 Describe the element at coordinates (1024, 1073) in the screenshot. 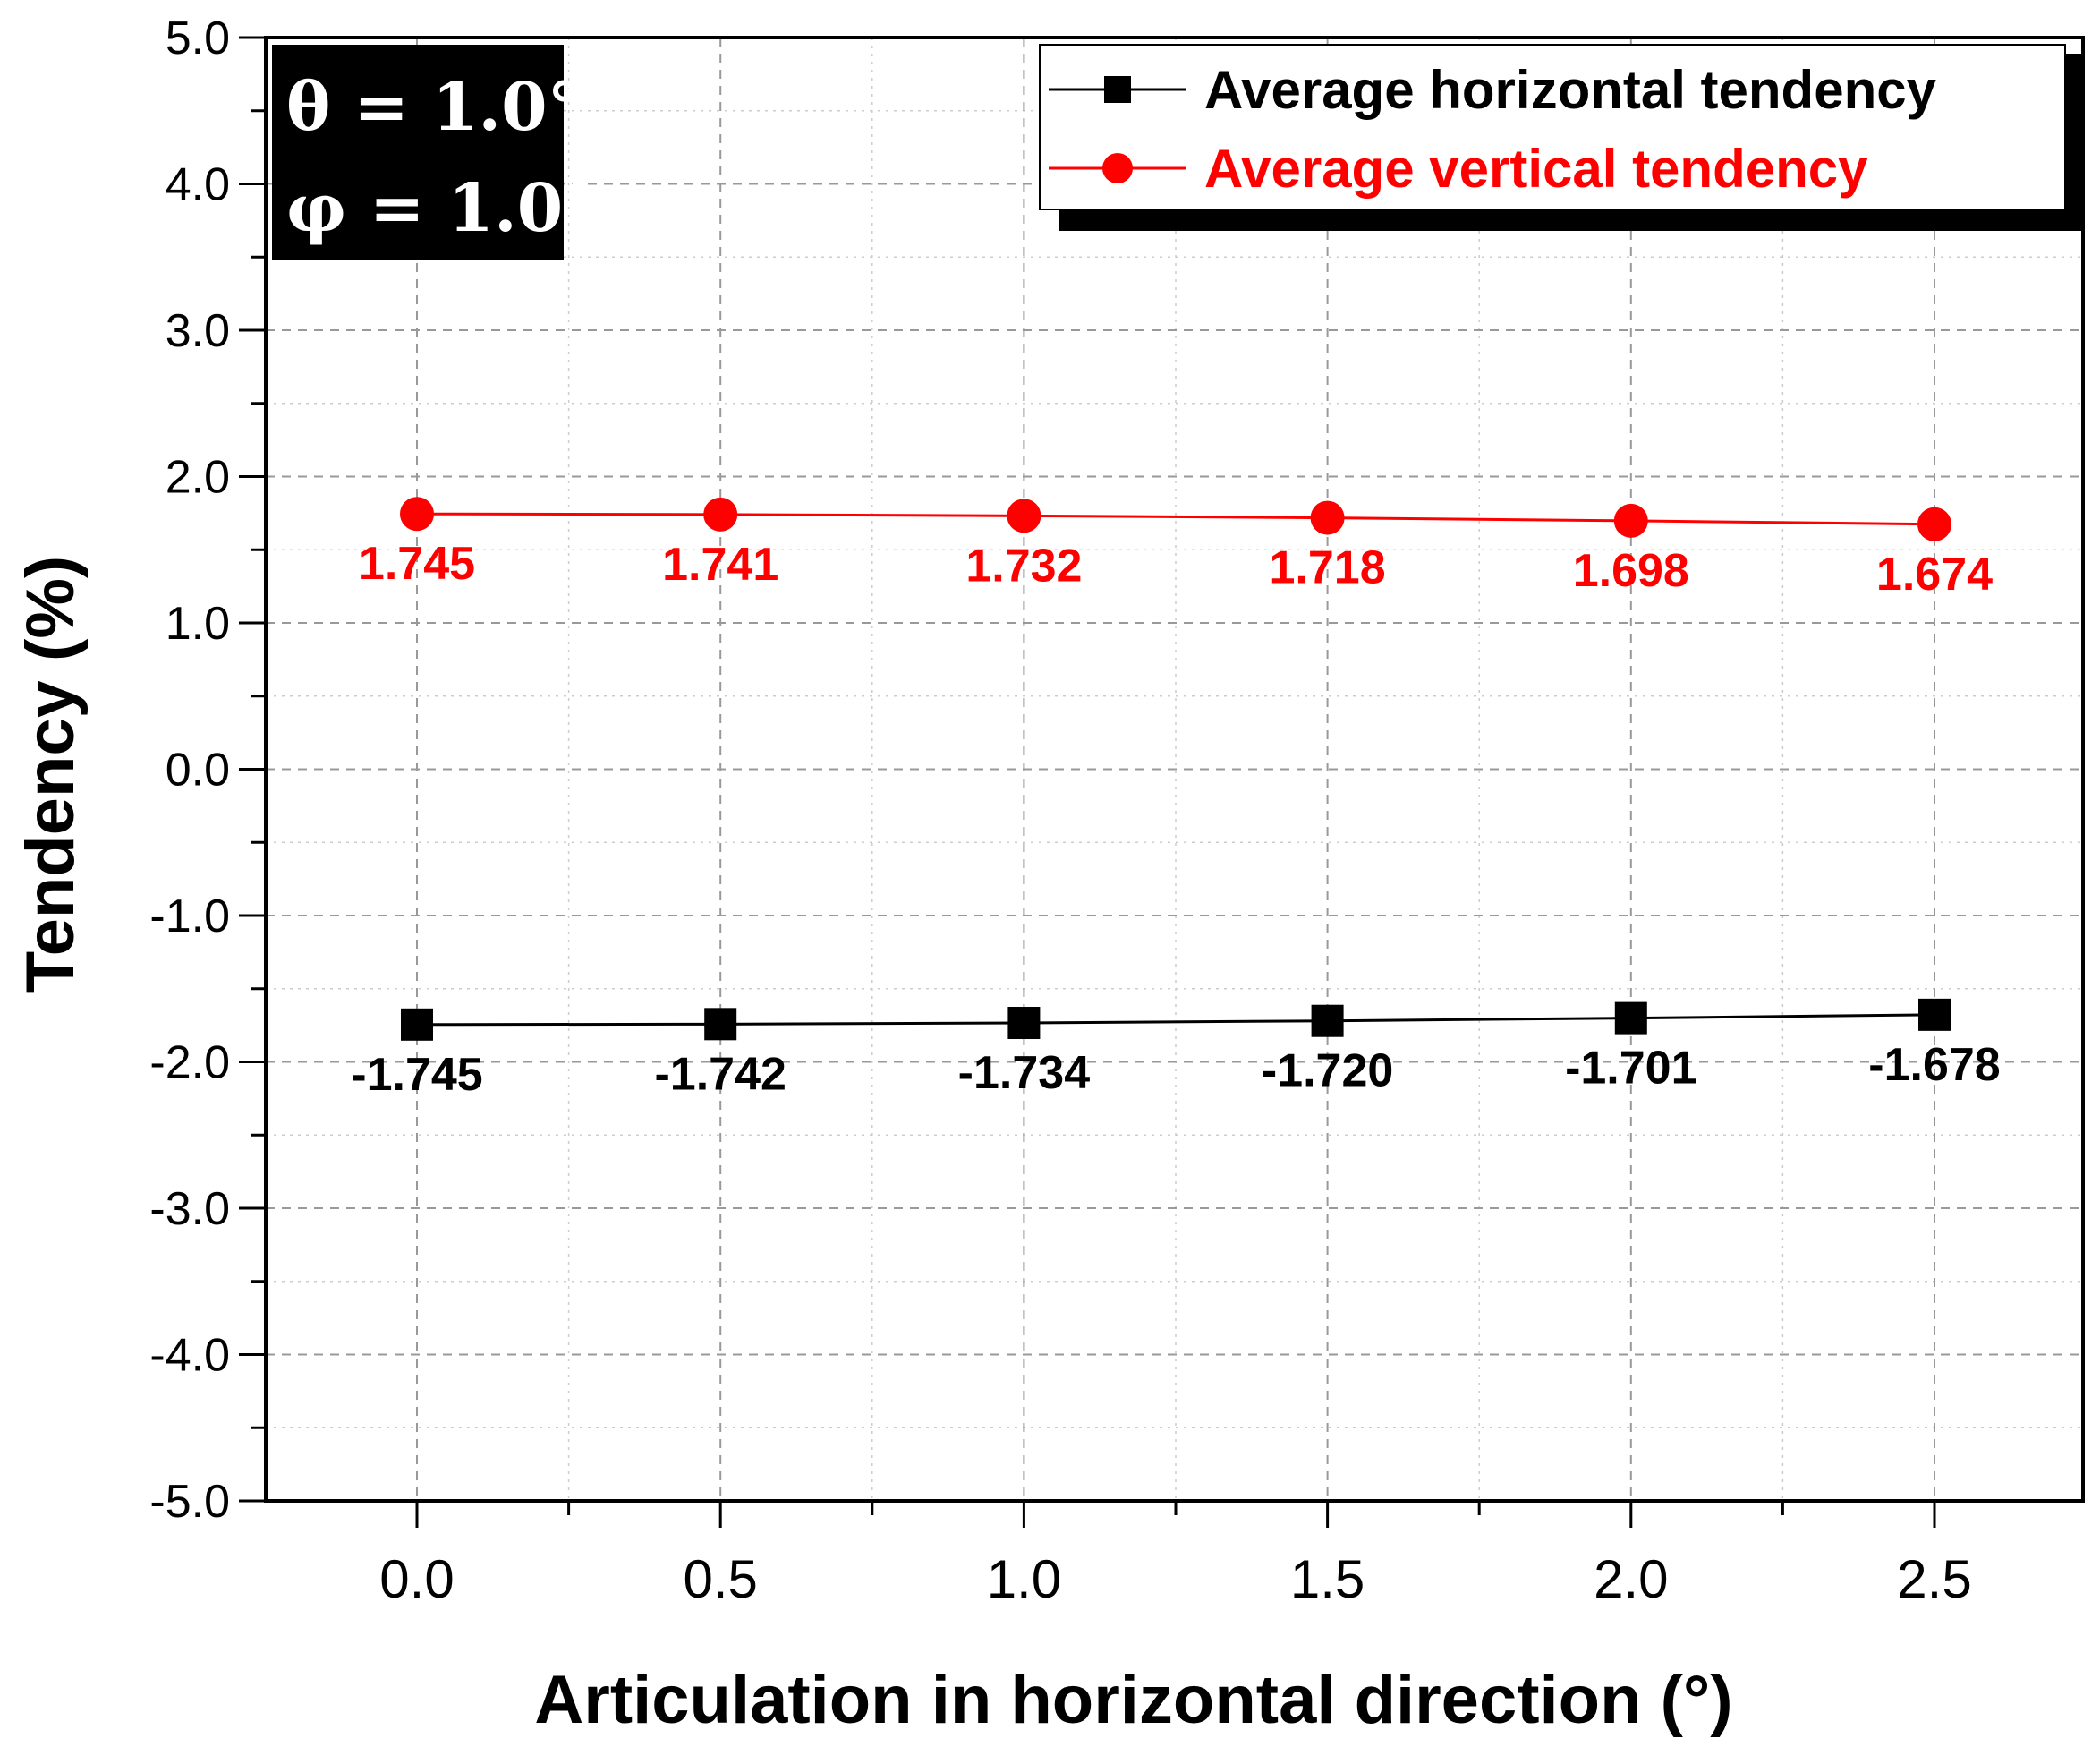

I see `data-label: -1.734` at that location.